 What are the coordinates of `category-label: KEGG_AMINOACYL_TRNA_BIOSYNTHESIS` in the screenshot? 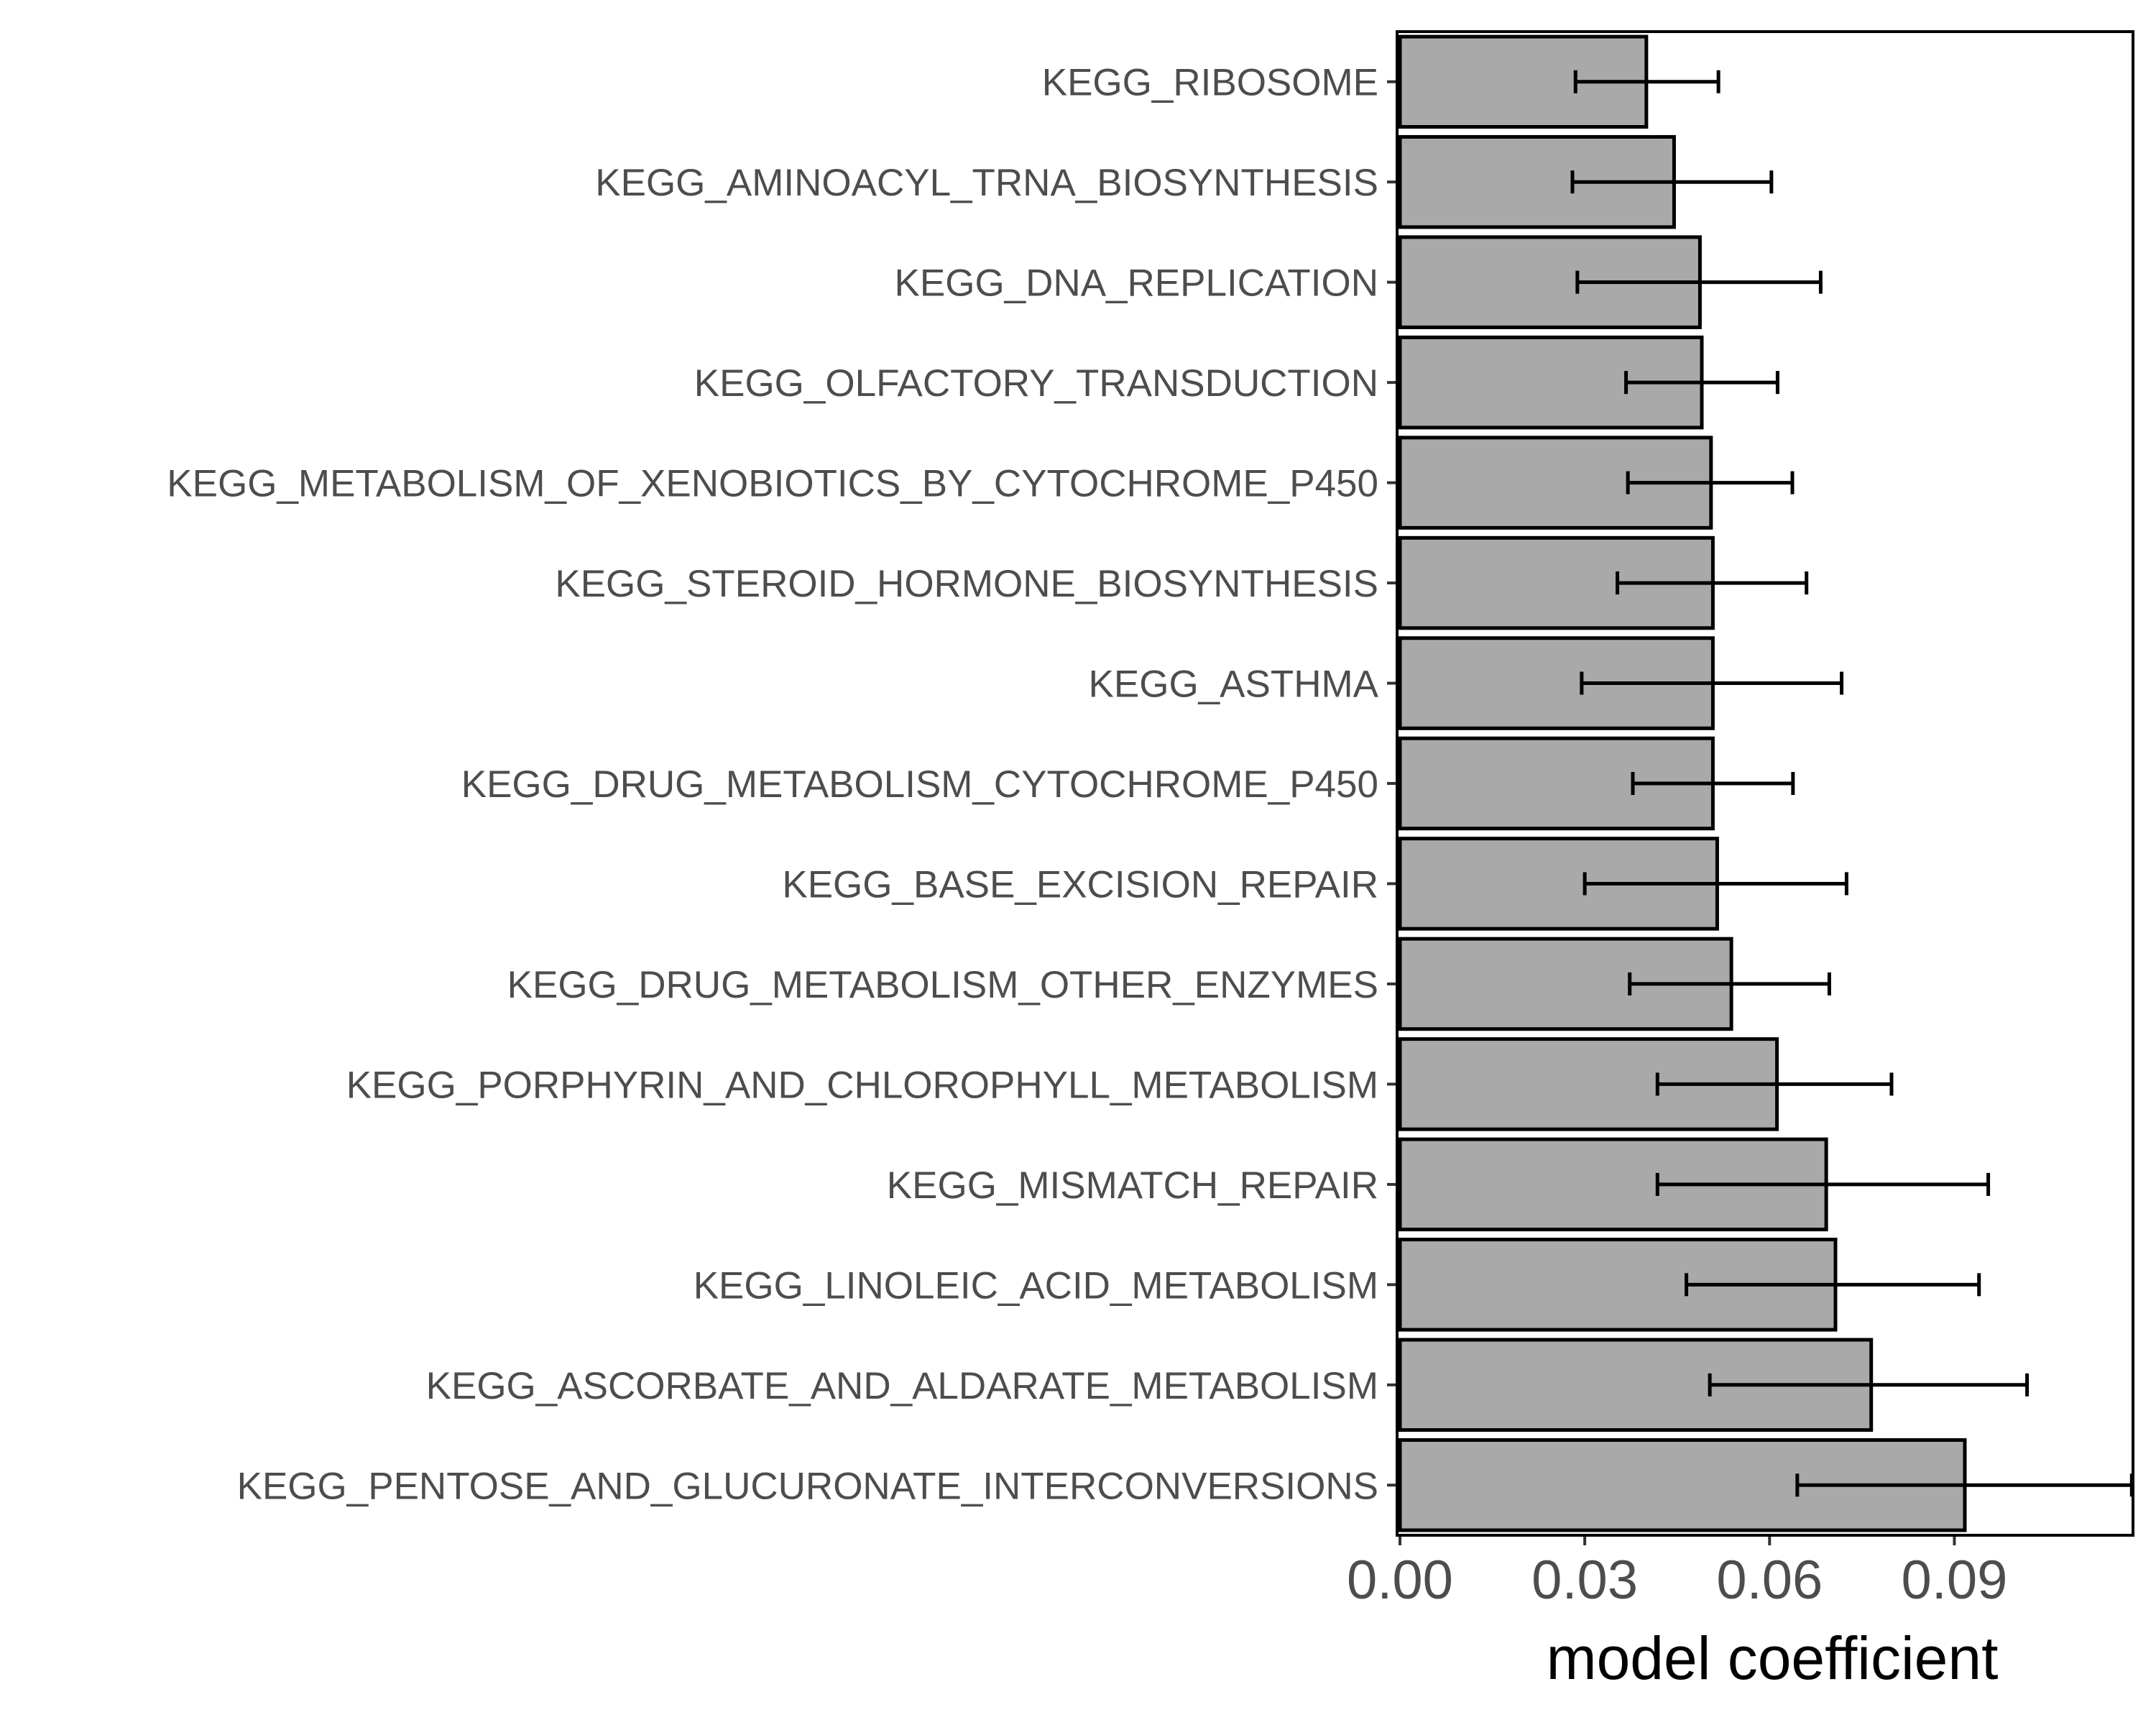 It's located at (987, 183).